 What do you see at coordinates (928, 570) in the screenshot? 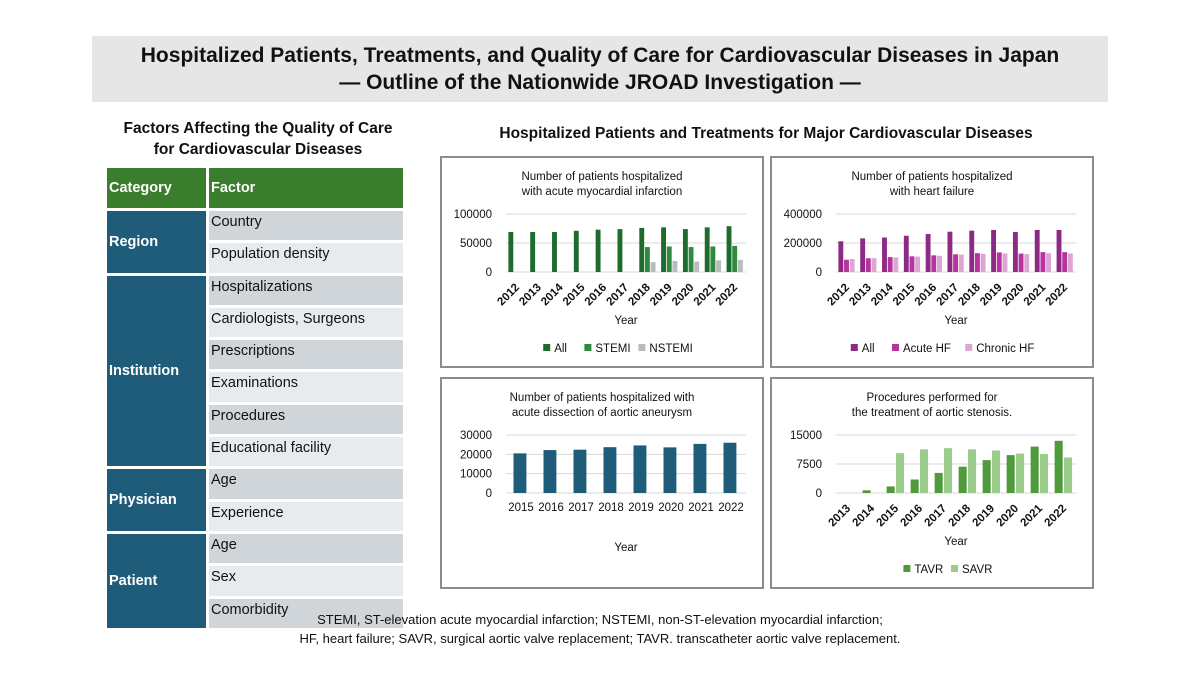
I see `legend-label: TAVR` at bounding box center [928, 570].